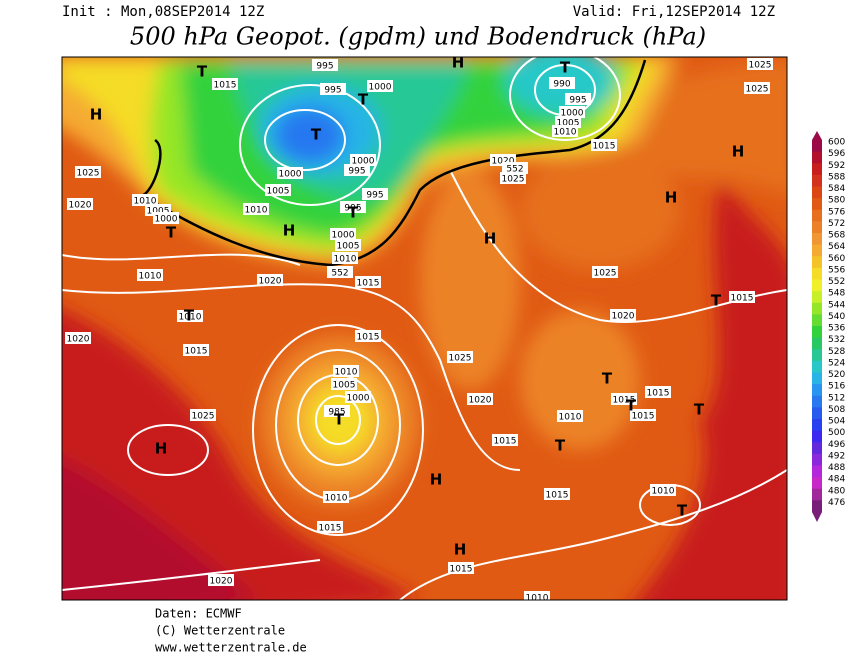  I want to click on colorbar-label: 568, so click(836, 236).